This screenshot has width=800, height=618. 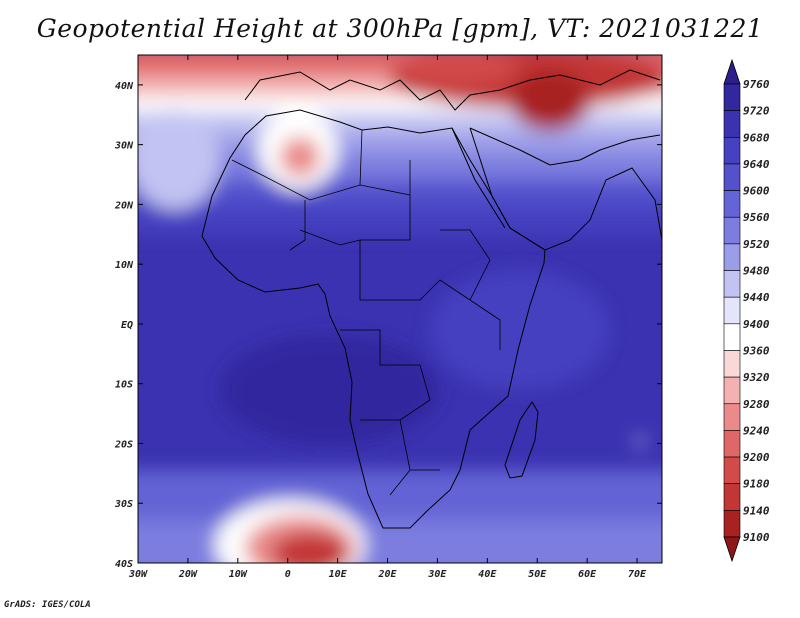 What do you see at coordinates (179, 160) in the screenshot?
I see `field-west-lobe` at bounding box center [179, 160].